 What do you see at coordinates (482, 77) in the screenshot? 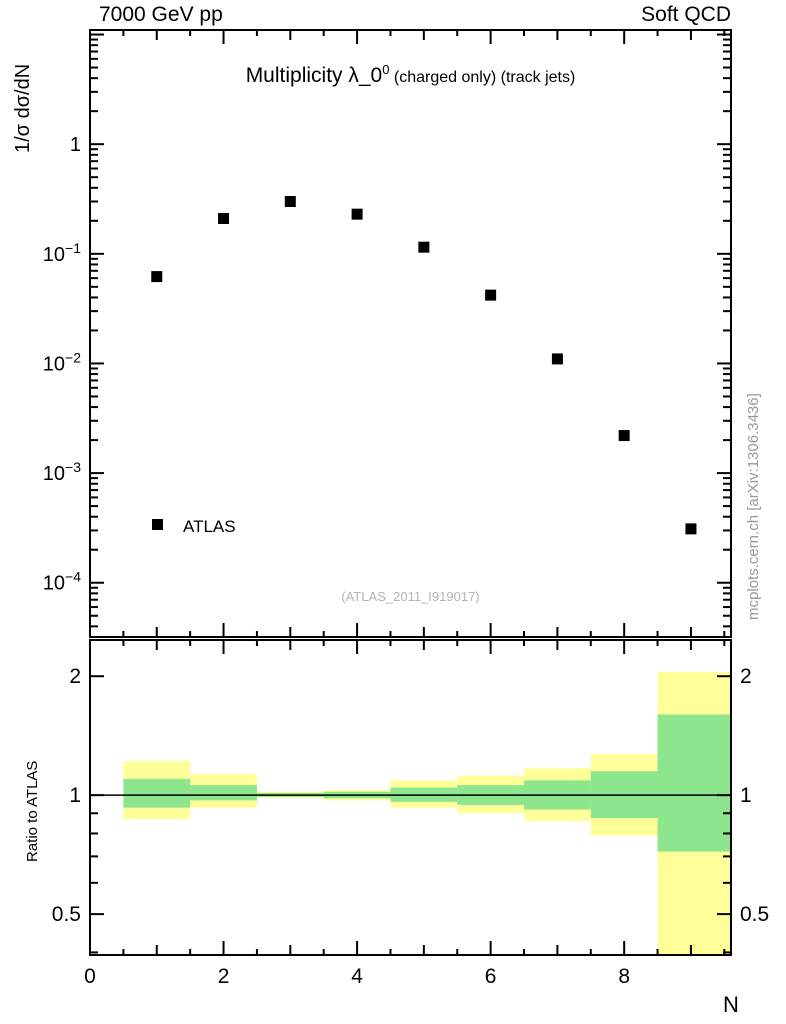
I see `plot-title-suffix: (charged only) (track jets)` at bounding box center [482, 77].